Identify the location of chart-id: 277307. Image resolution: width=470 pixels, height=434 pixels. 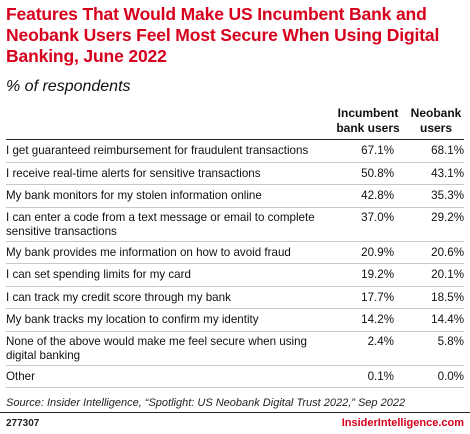
(23, 423).